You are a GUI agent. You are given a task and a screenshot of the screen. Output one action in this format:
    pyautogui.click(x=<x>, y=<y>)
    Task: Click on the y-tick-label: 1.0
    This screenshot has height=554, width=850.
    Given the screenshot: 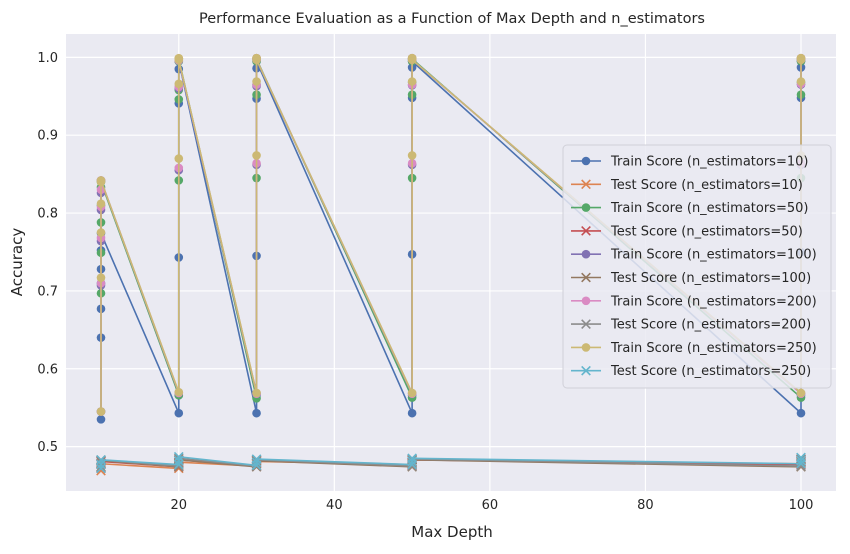 What is the action you would take?
    pyautogui.click(x=47, y=58)
    